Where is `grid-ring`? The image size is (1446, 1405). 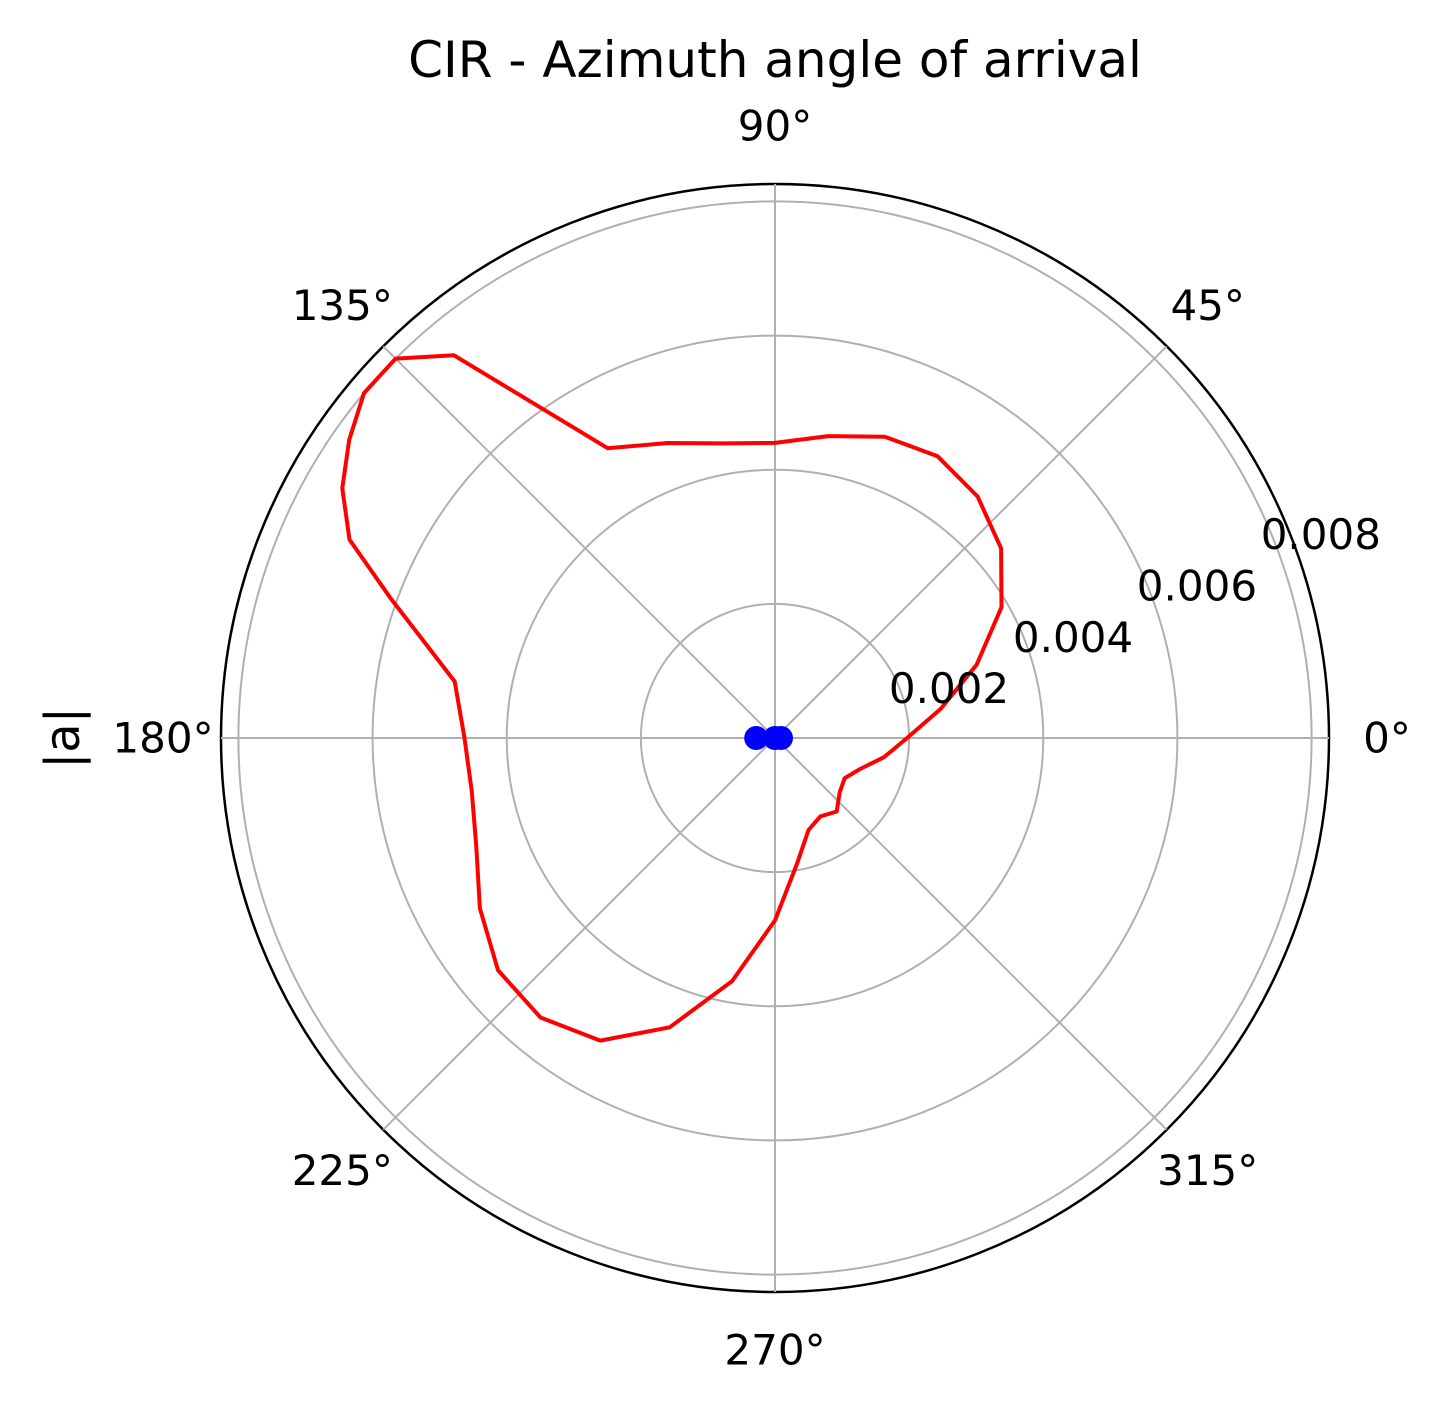 grid-ring is located at coordinates (775, 738).